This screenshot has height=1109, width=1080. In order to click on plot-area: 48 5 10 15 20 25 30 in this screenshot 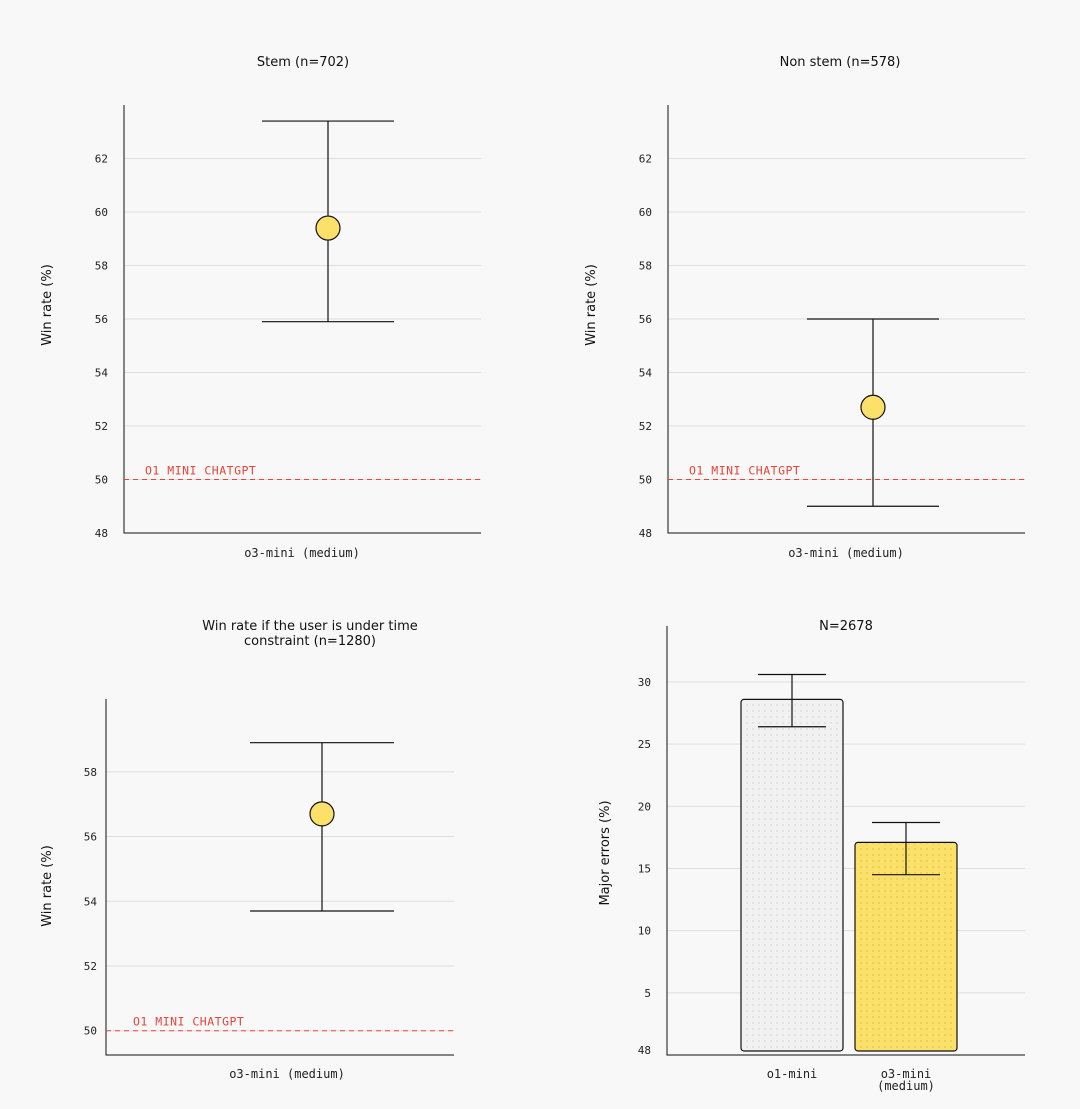, I will do `click(831, 841)`.